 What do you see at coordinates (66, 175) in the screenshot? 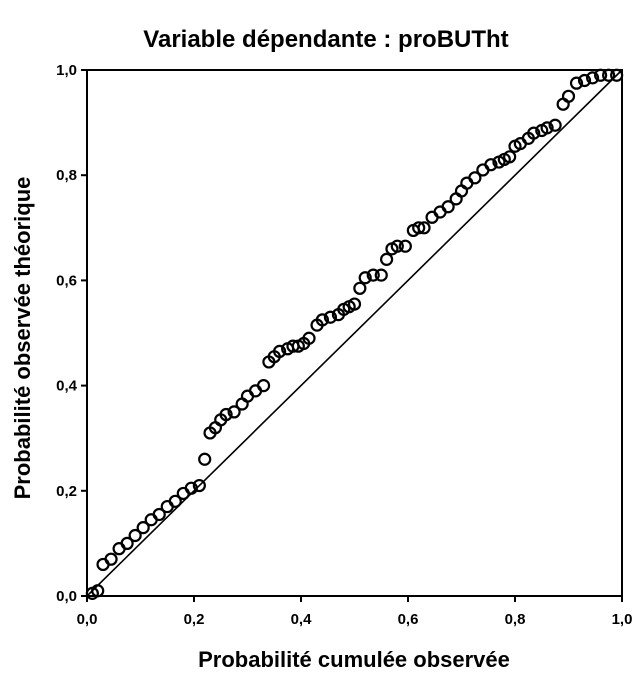
I see `y-tick-label: 0,8` at bounding box center [66, 175].